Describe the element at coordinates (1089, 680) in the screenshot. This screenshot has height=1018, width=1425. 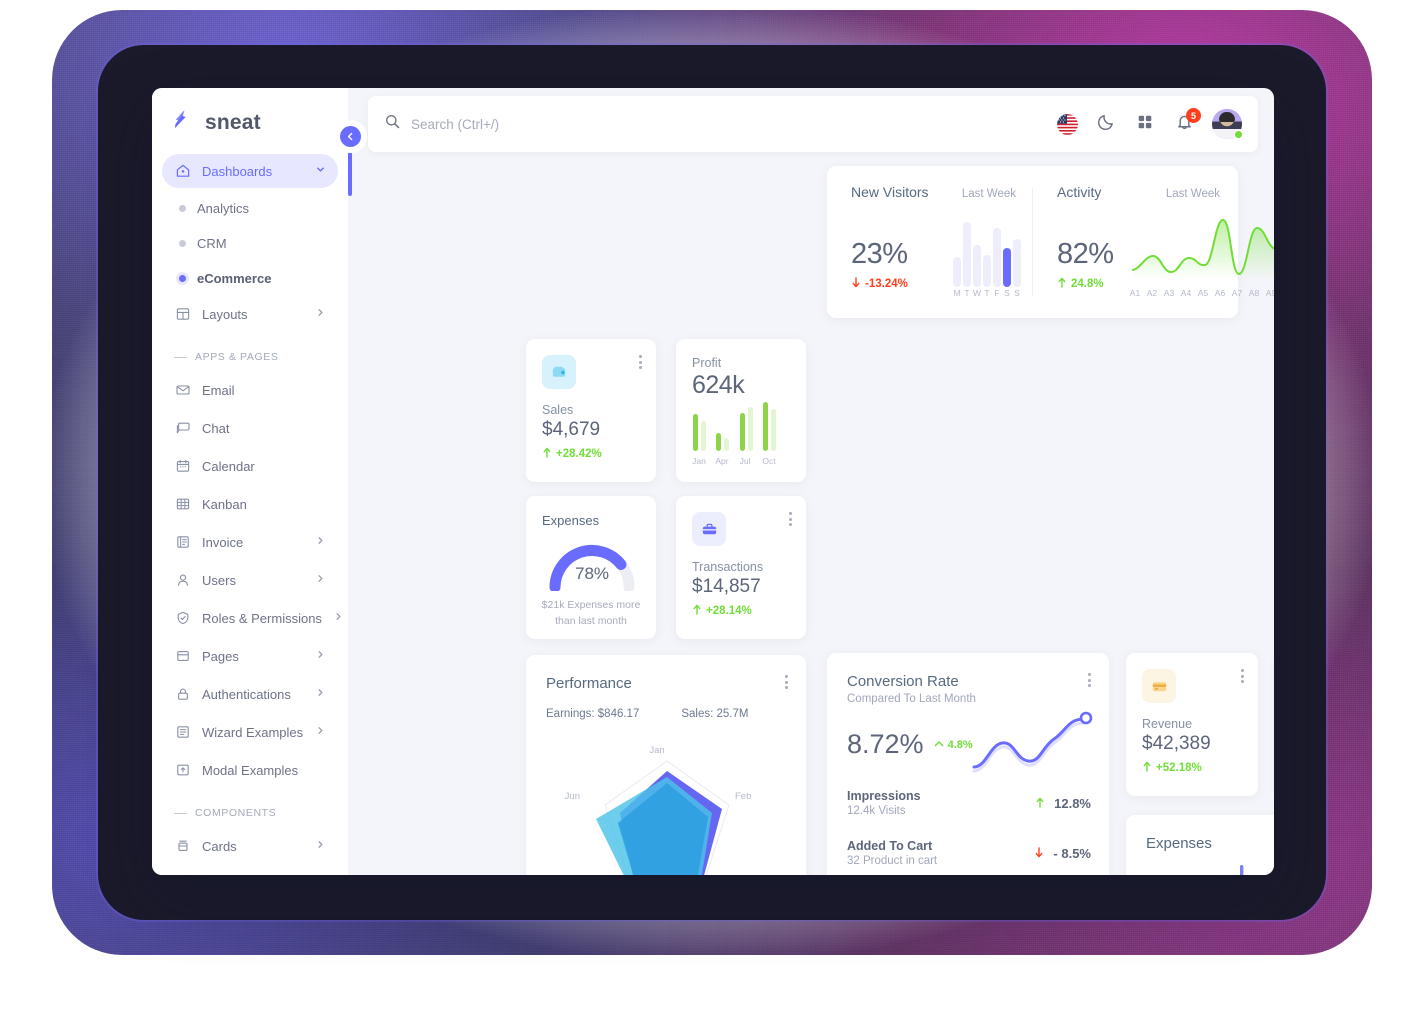
I see `conversion-card-menu-button` at that location.